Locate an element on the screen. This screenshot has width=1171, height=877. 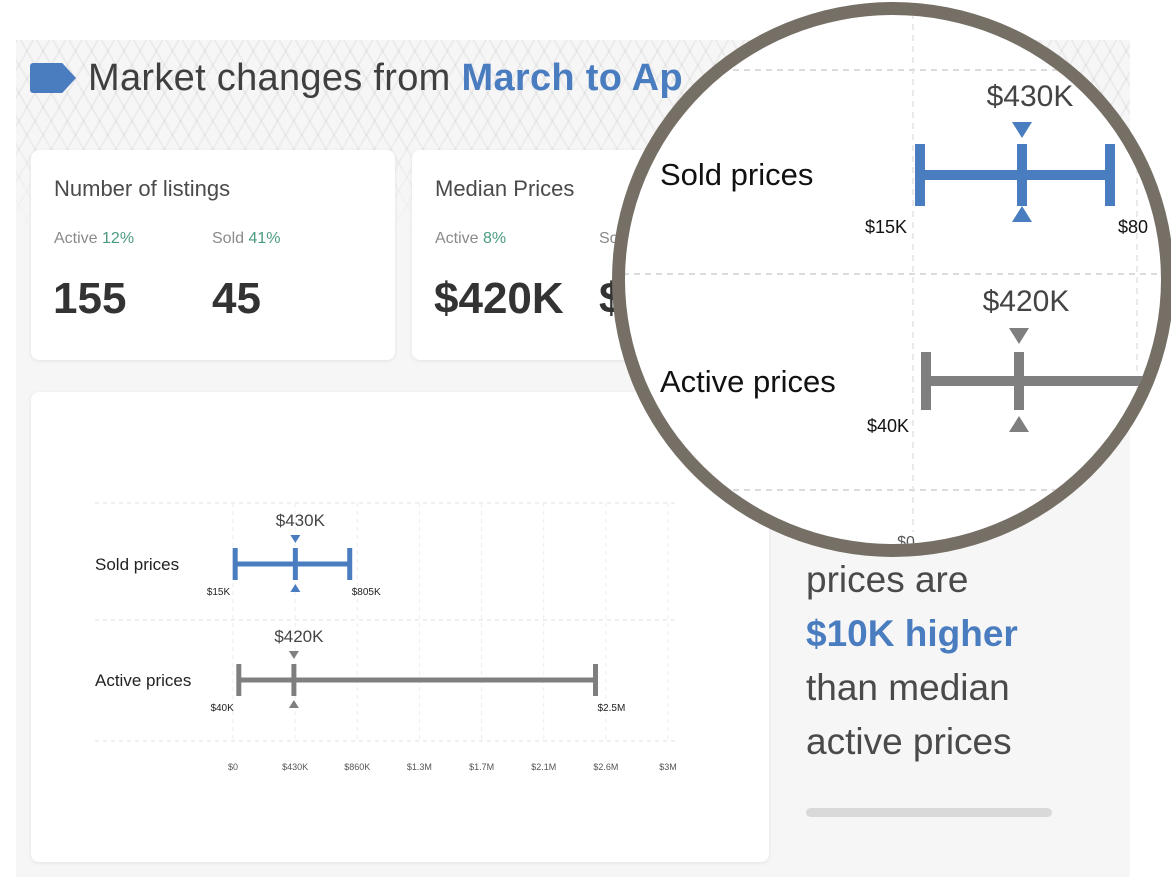
tag-icon is located at coordinates (53, 78).